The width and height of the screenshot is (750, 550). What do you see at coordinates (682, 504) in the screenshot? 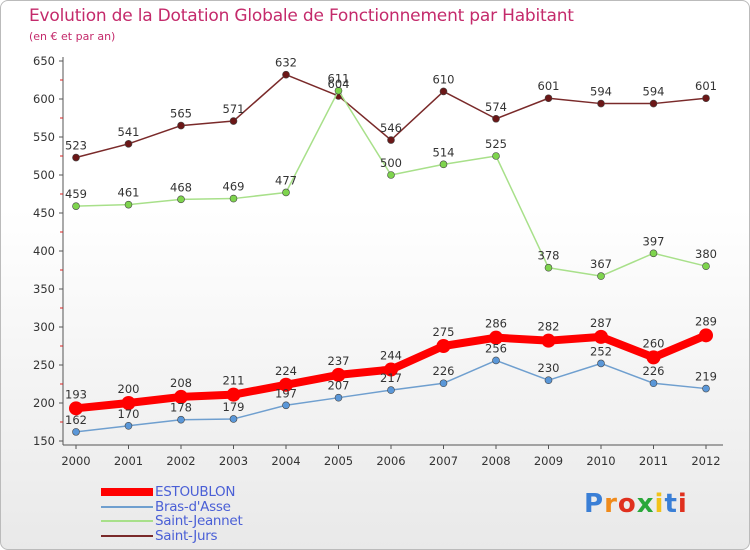
I see `logo-letter: i` at bounding box center [682, 504].